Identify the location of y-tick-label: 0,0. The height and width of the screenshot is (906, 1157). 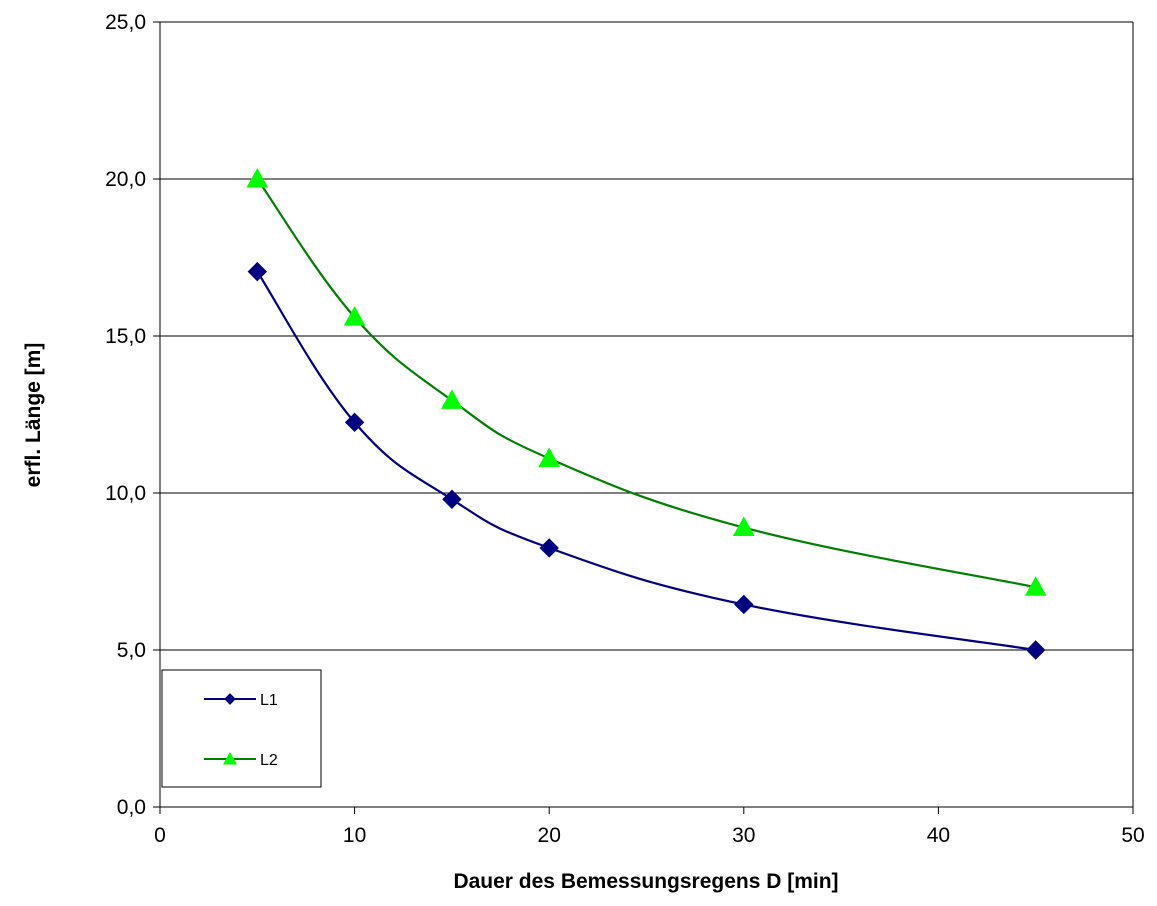
(131, 807).